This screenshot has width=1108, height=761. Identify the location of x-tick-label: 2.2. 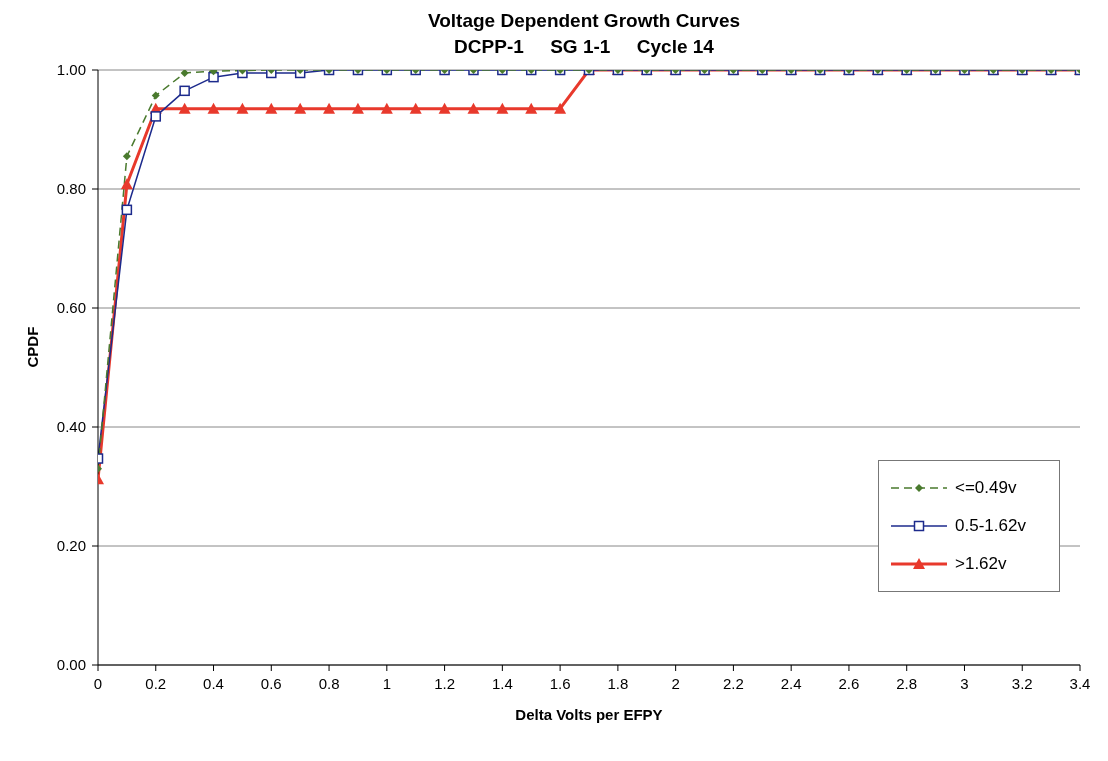
(733, 683).